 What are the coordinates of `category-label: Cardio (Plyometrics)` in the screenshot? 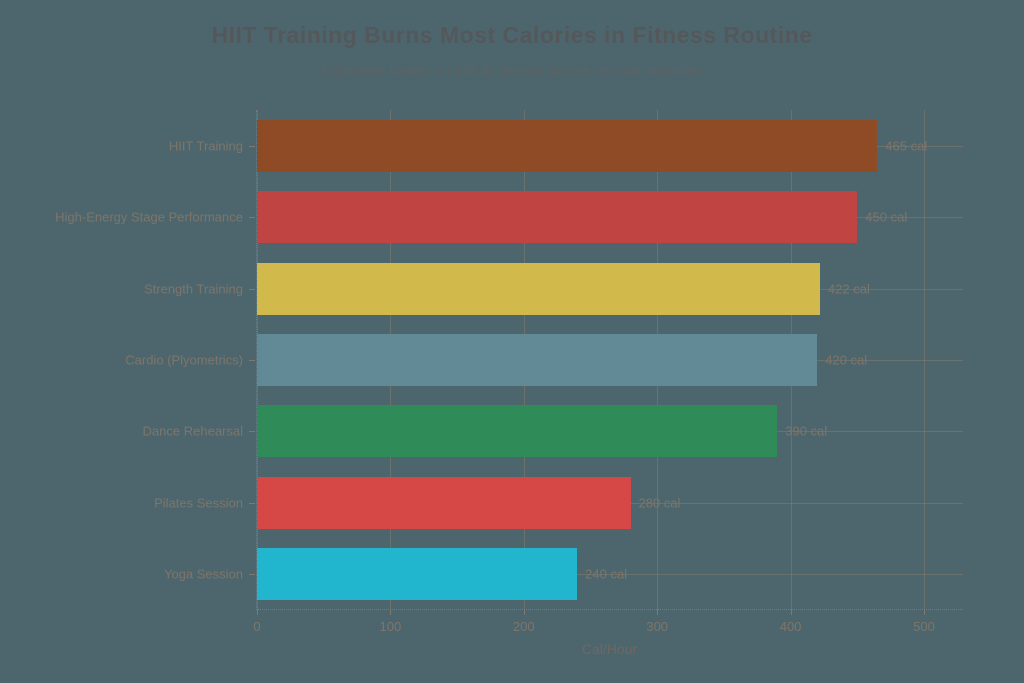 It's located at (184, 360).